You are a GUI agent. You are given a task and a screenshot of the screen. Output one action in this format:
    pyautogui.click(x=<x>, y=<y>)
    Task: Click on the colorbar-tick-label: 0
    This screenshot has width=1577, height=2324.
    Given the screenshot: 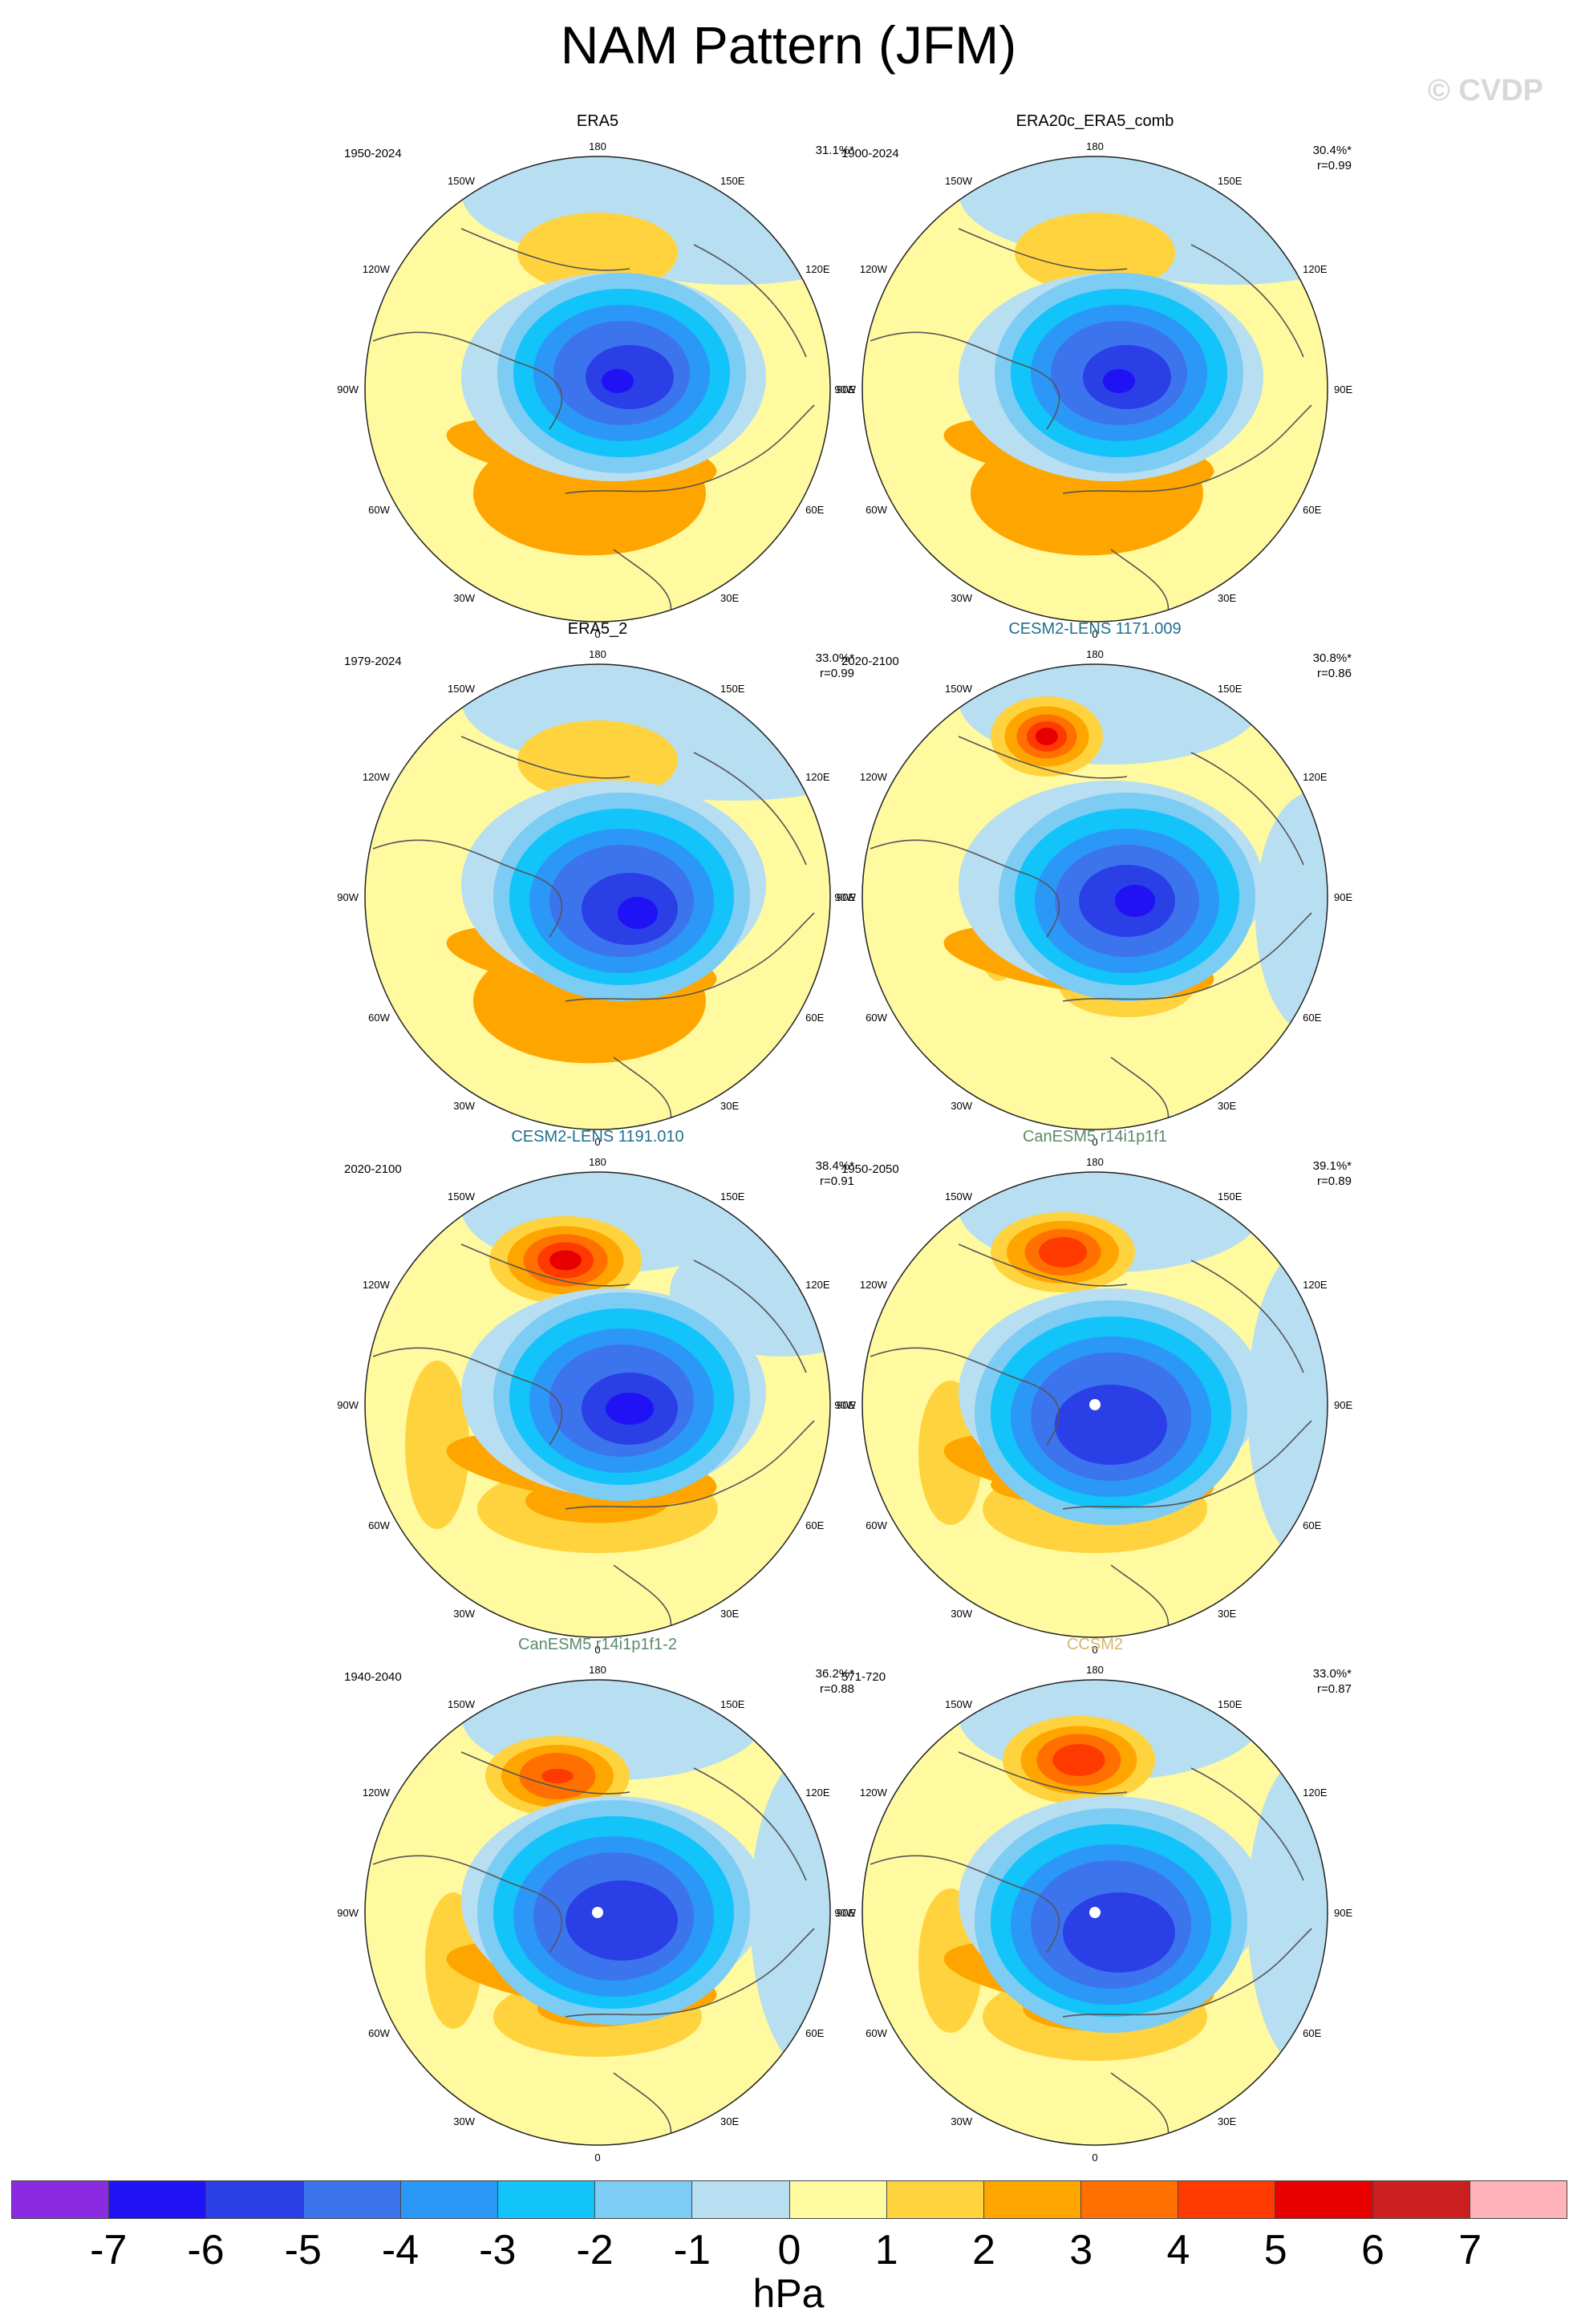 What is the action you would take?
    pyautogui.click(x=789, y=2250)
    